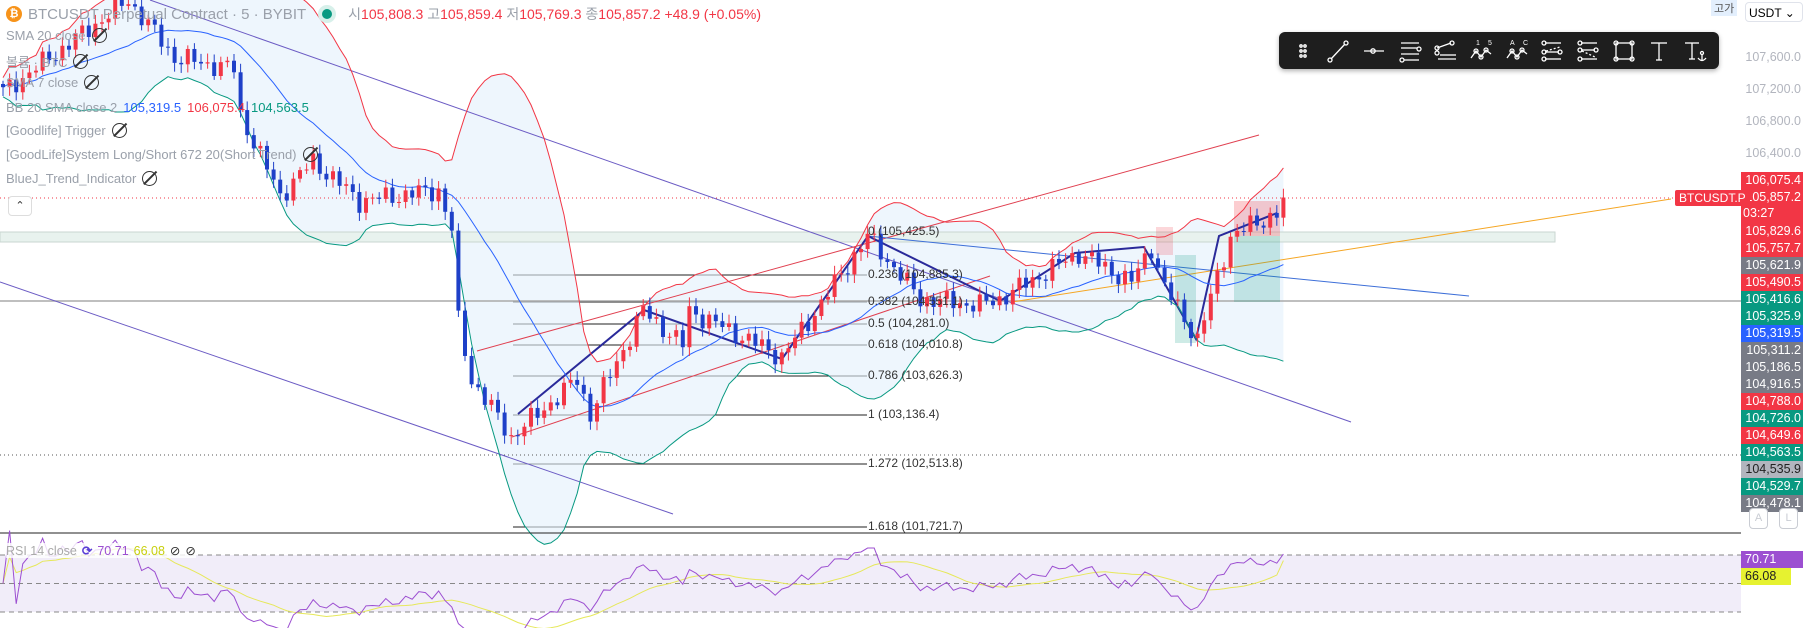 Image resolution: width=1803 pixels, height=628 pixels. What do you see at coordinates (1624, 51) in the screenshot?
I see `rectangle-icon` at bounding box center [1624, 51].